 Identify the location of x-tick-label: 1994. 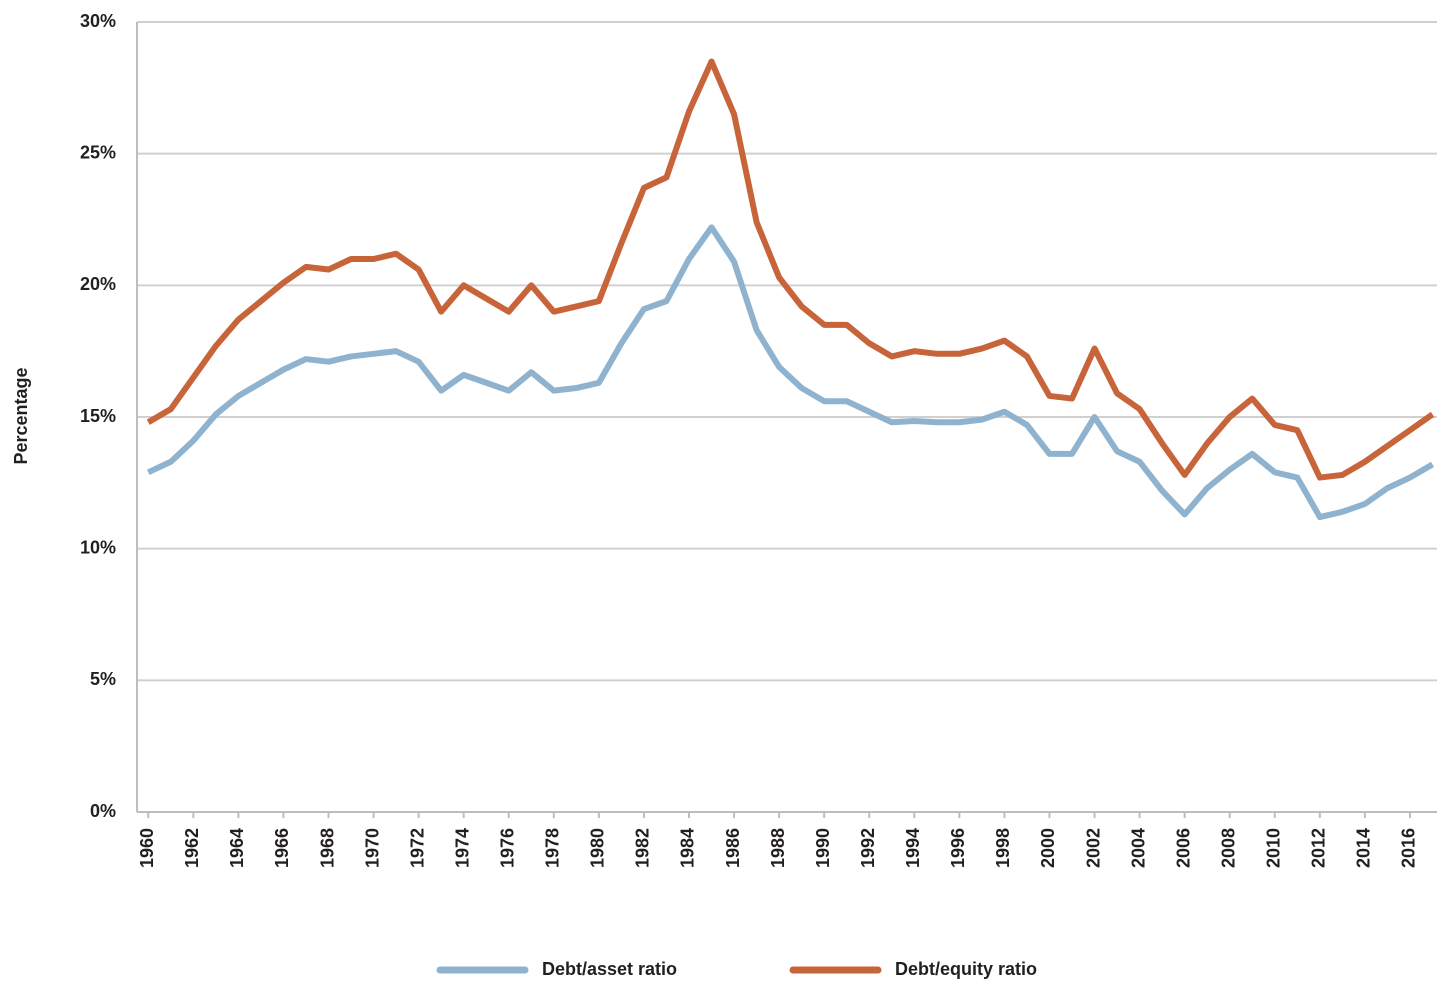
(913, 848).